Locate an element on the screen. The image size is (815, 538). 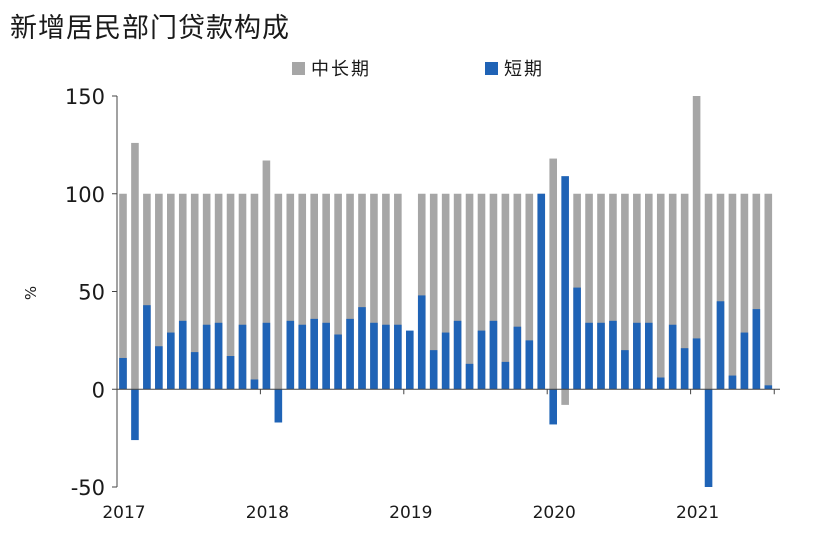
y-axis-label: % is located at coordinates (31, 293).